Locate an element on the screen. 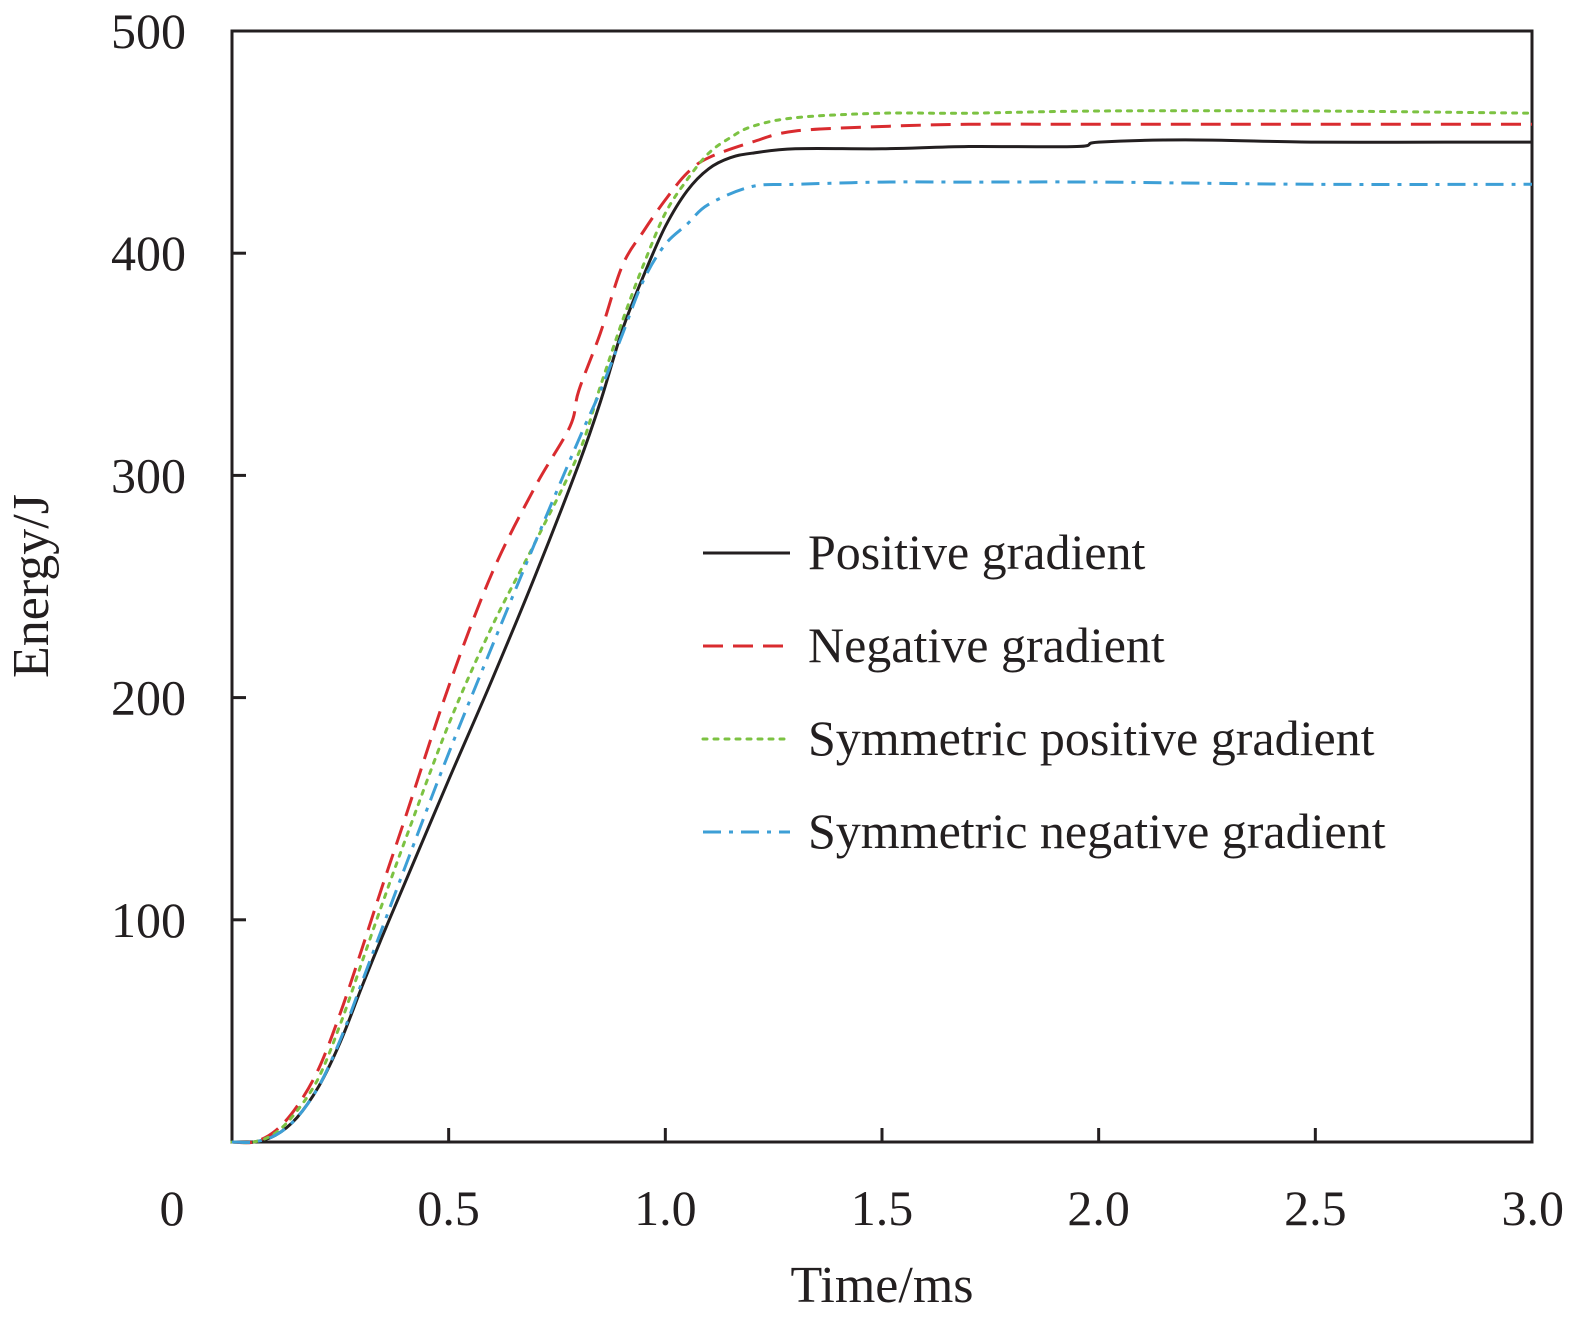 This screenshot has width=1575, height=1327. x-axis-title: Time/ms is located at coordinates (881, 1285).